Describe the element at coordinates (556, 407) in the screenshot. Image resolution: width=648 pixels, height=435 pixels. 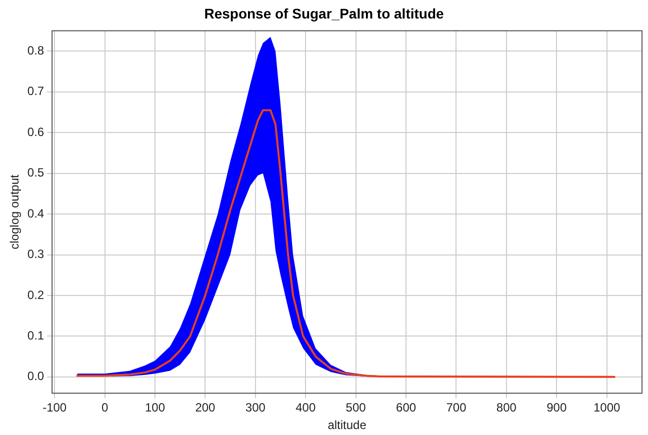
I see `x-tick-label: 900` at that location.